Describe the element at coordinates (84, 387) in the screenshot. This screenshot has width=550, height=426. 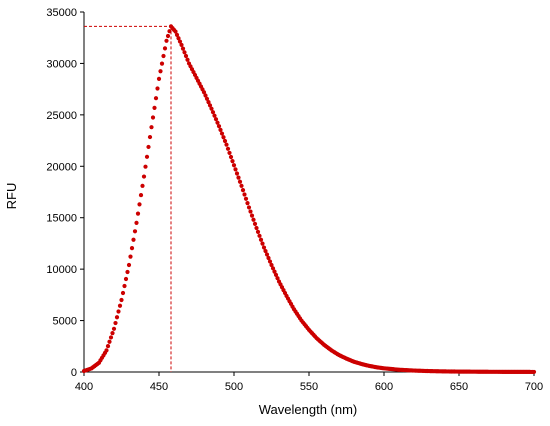
I see `x-tick-label: 400` at that location.